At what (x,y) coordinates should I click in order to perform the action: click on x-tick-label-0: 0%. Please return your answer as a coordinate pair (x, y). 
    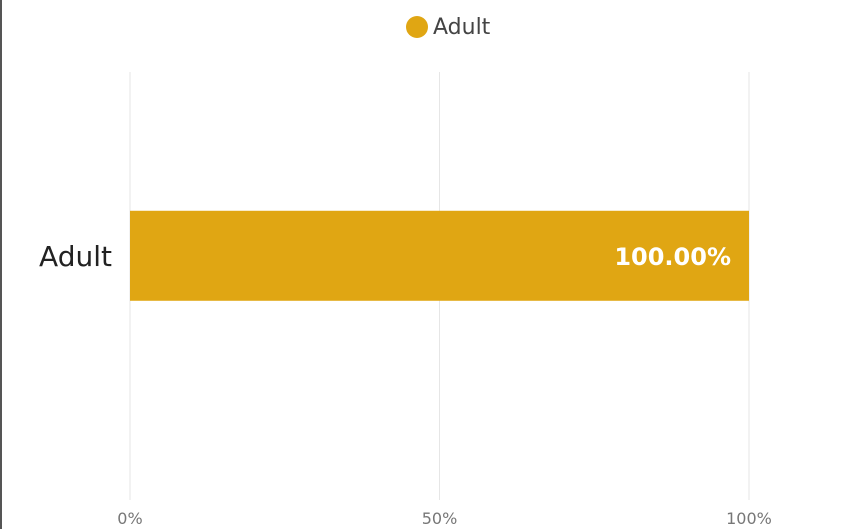
    Looking at the image, I should click on (129, 518).